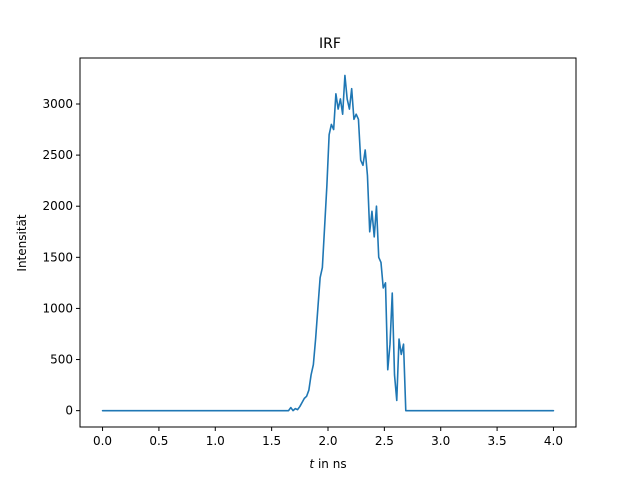 This screenshot has width=640, height=480. I want to click on x-tick-label: 4.0, so click(553, 441).